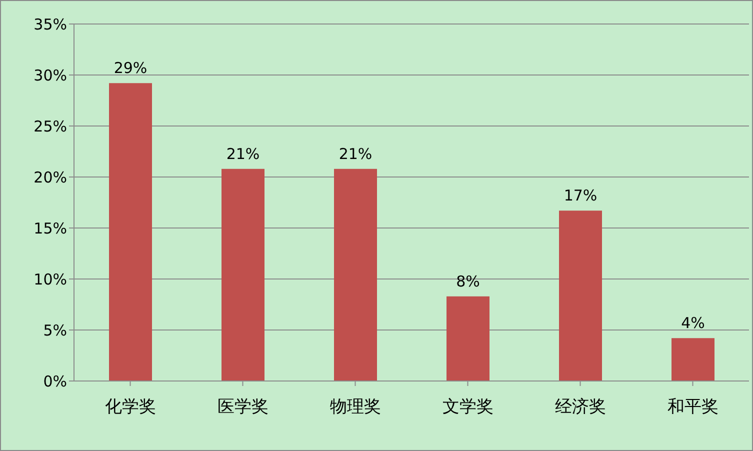 The image size is (753, 451). Describe the element at coordinates (50, 279) in the screenshot. I see `y-tick-label: 10%` at that location.